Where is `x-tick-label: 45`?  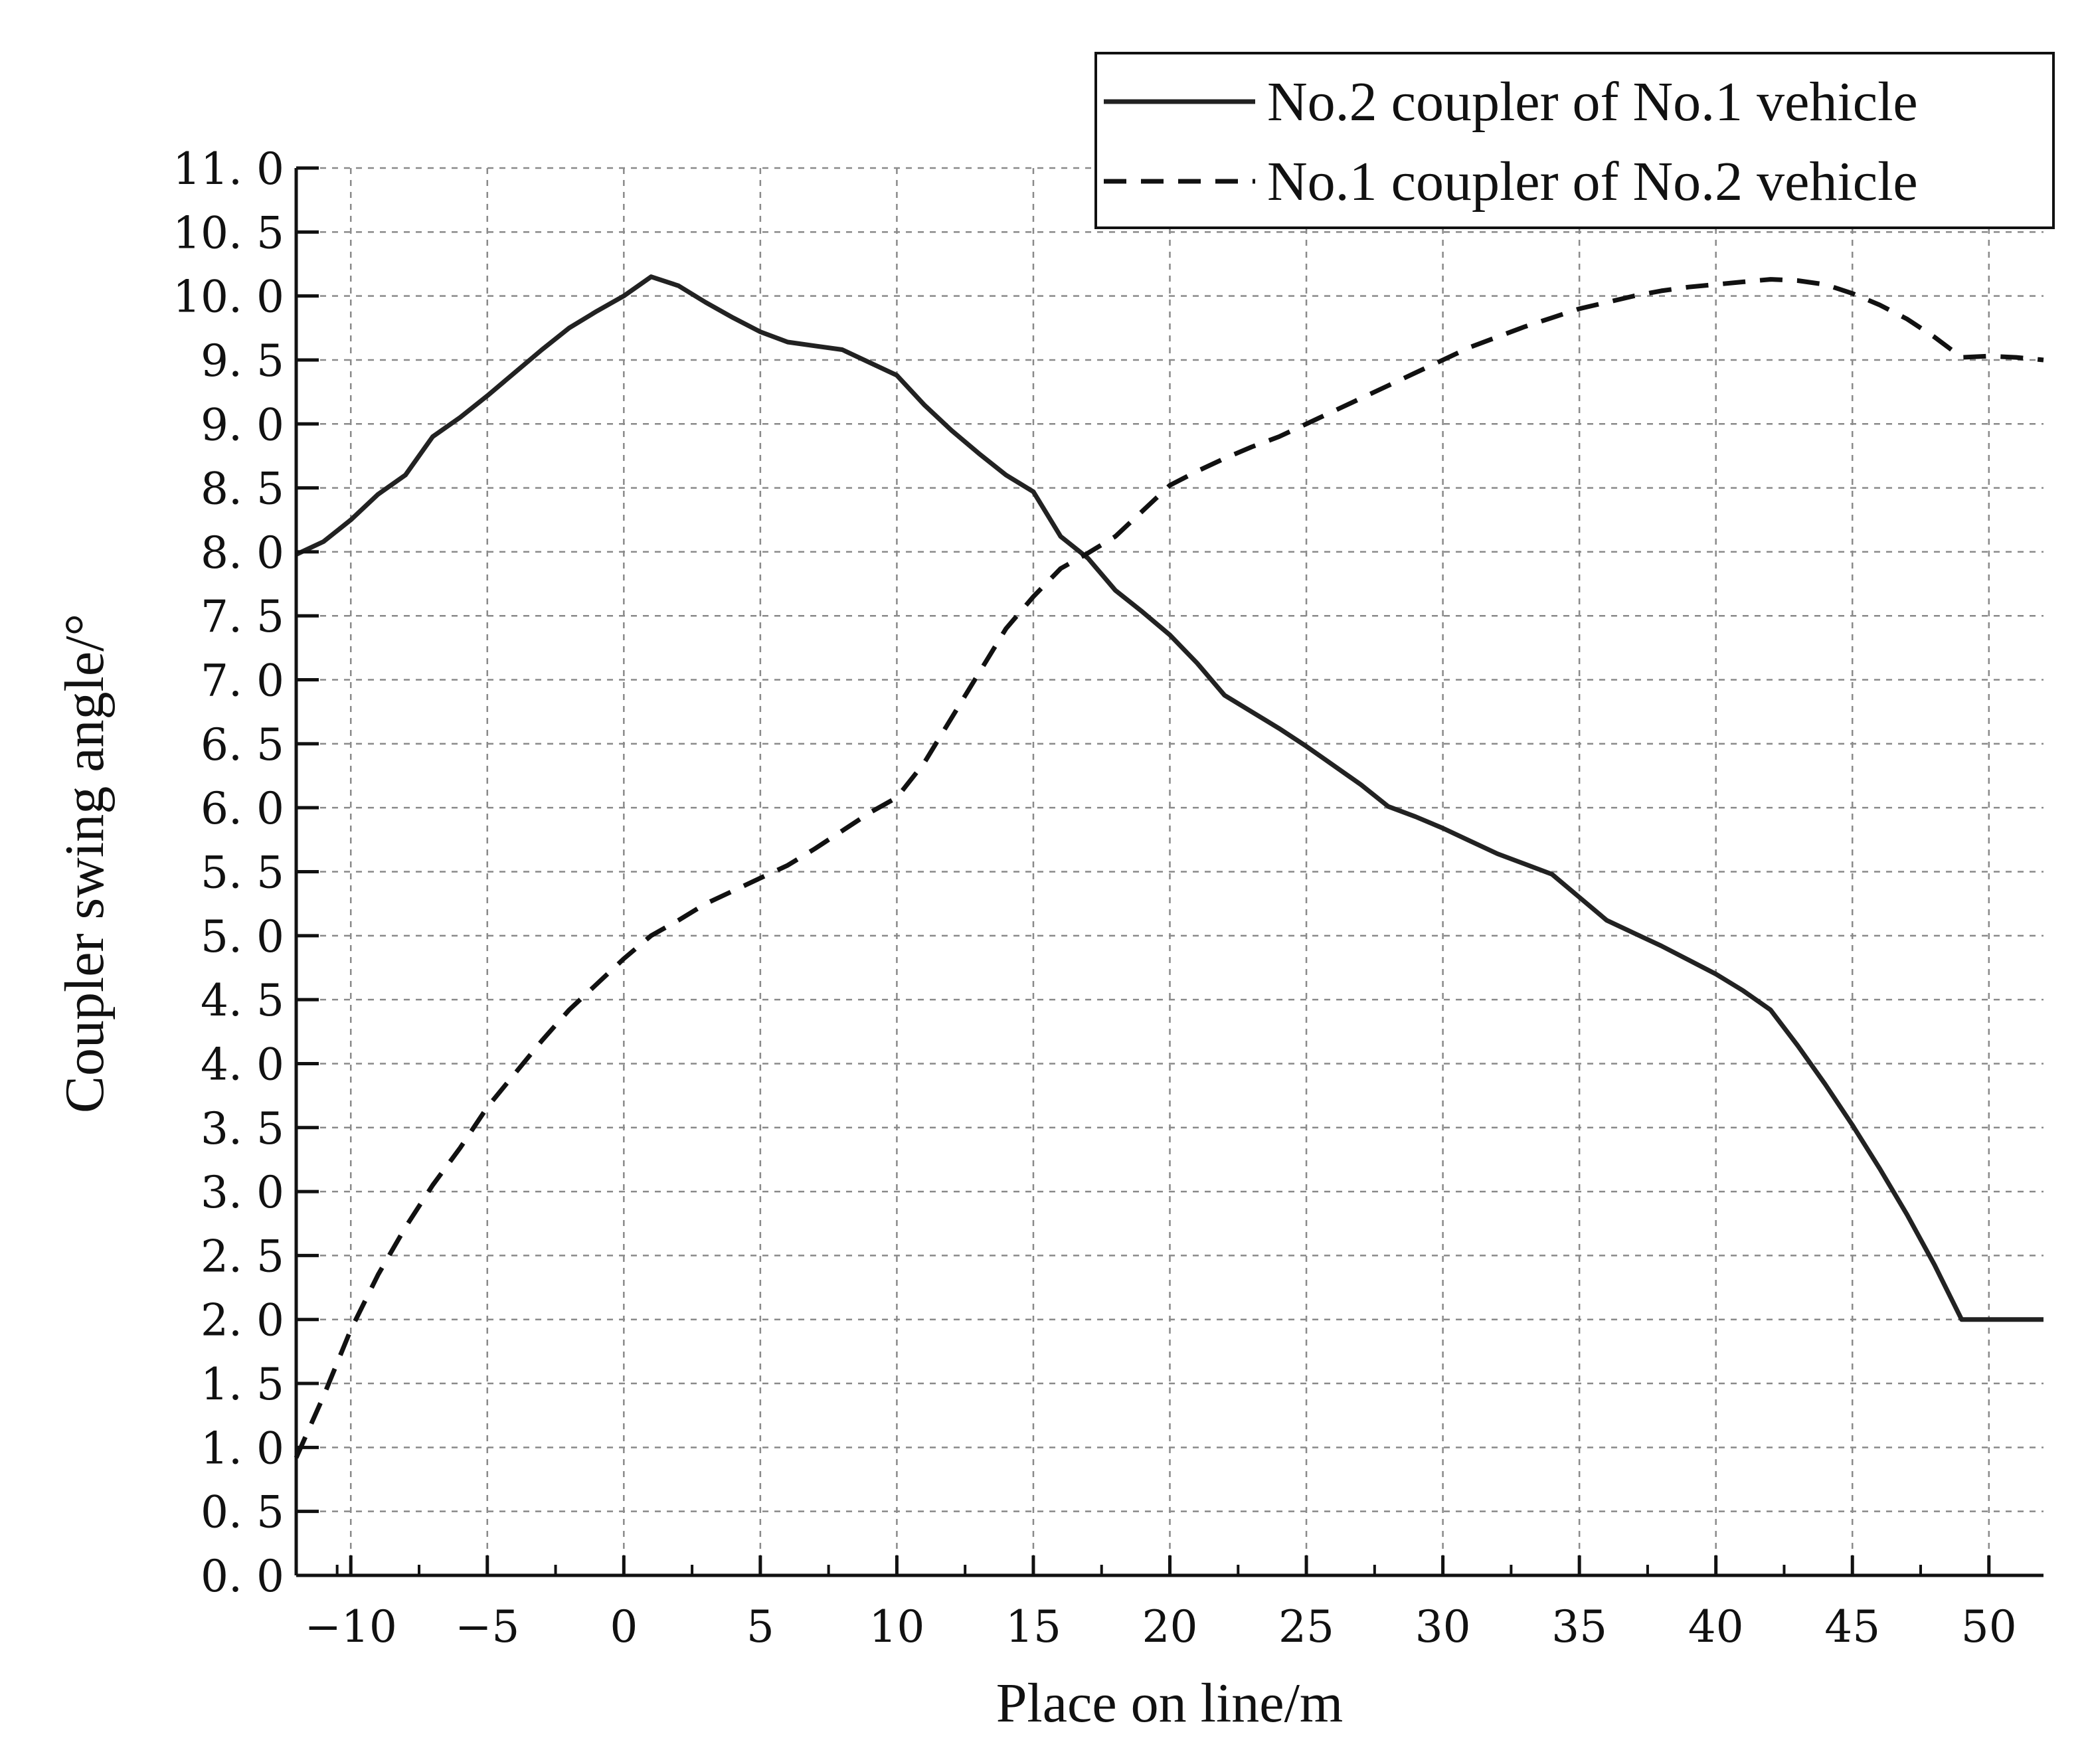 x-tick-label: 45 is located at coordinates (1852, 1627).